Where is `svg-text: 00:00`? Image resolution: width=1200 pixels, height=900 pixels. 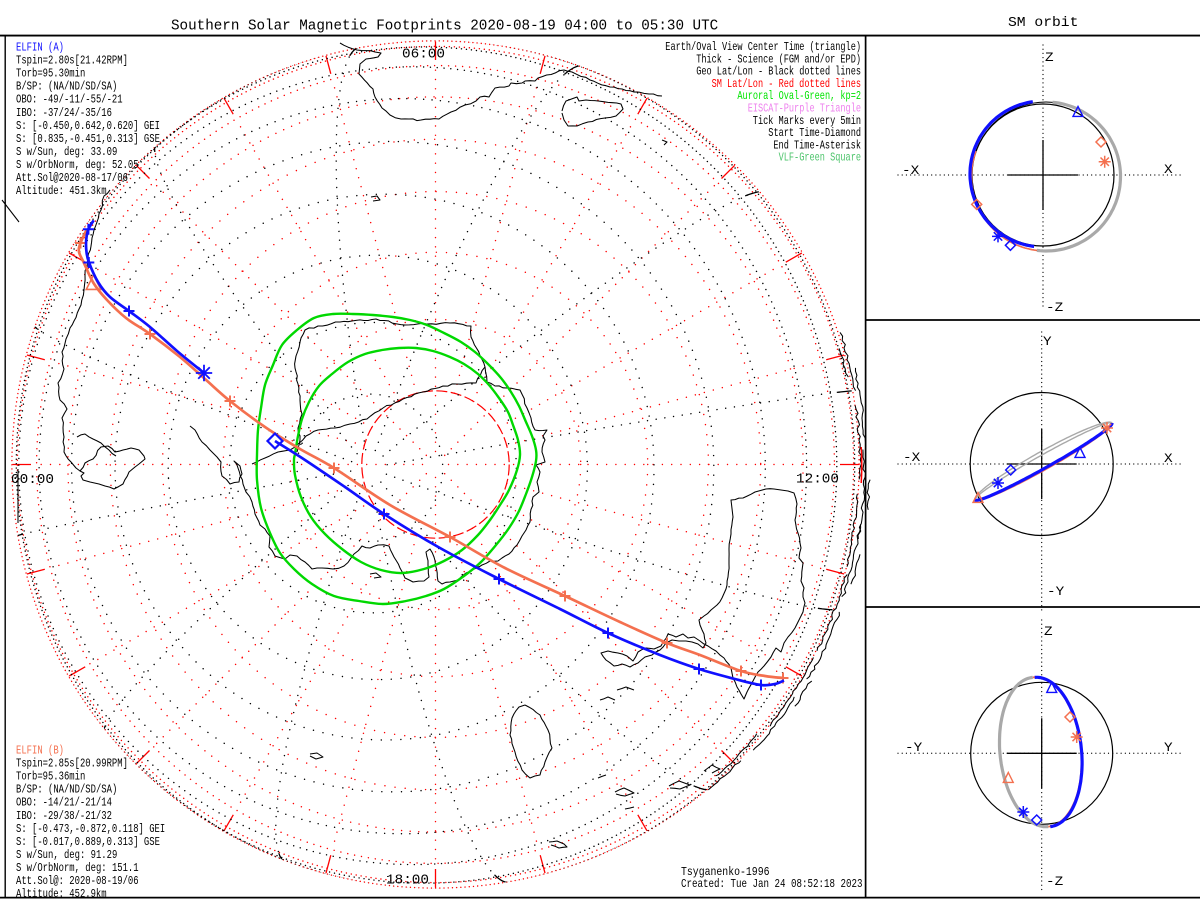
svg-text: 00:00 is located at coordinates (32, 480).